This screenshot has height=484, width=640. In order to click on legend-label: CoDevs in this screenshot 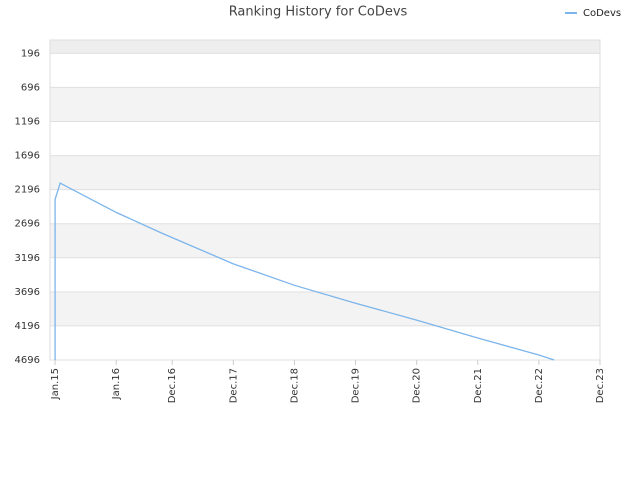, I will do `click(602, 13)`.